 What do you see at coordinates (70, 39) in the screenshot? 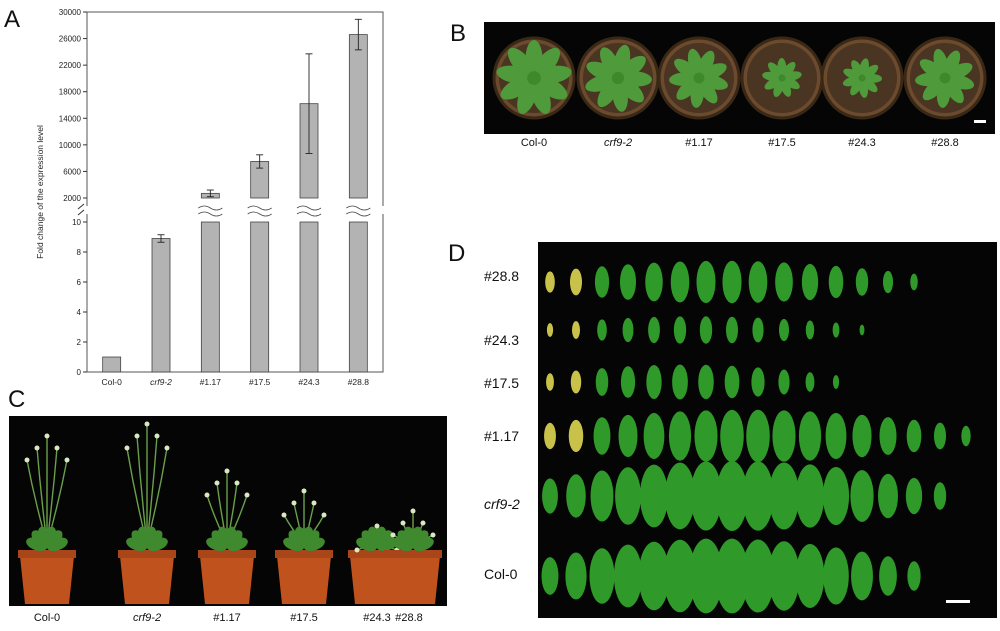
I see `y-tick-label: 26000` at bounding box center [70, 39].